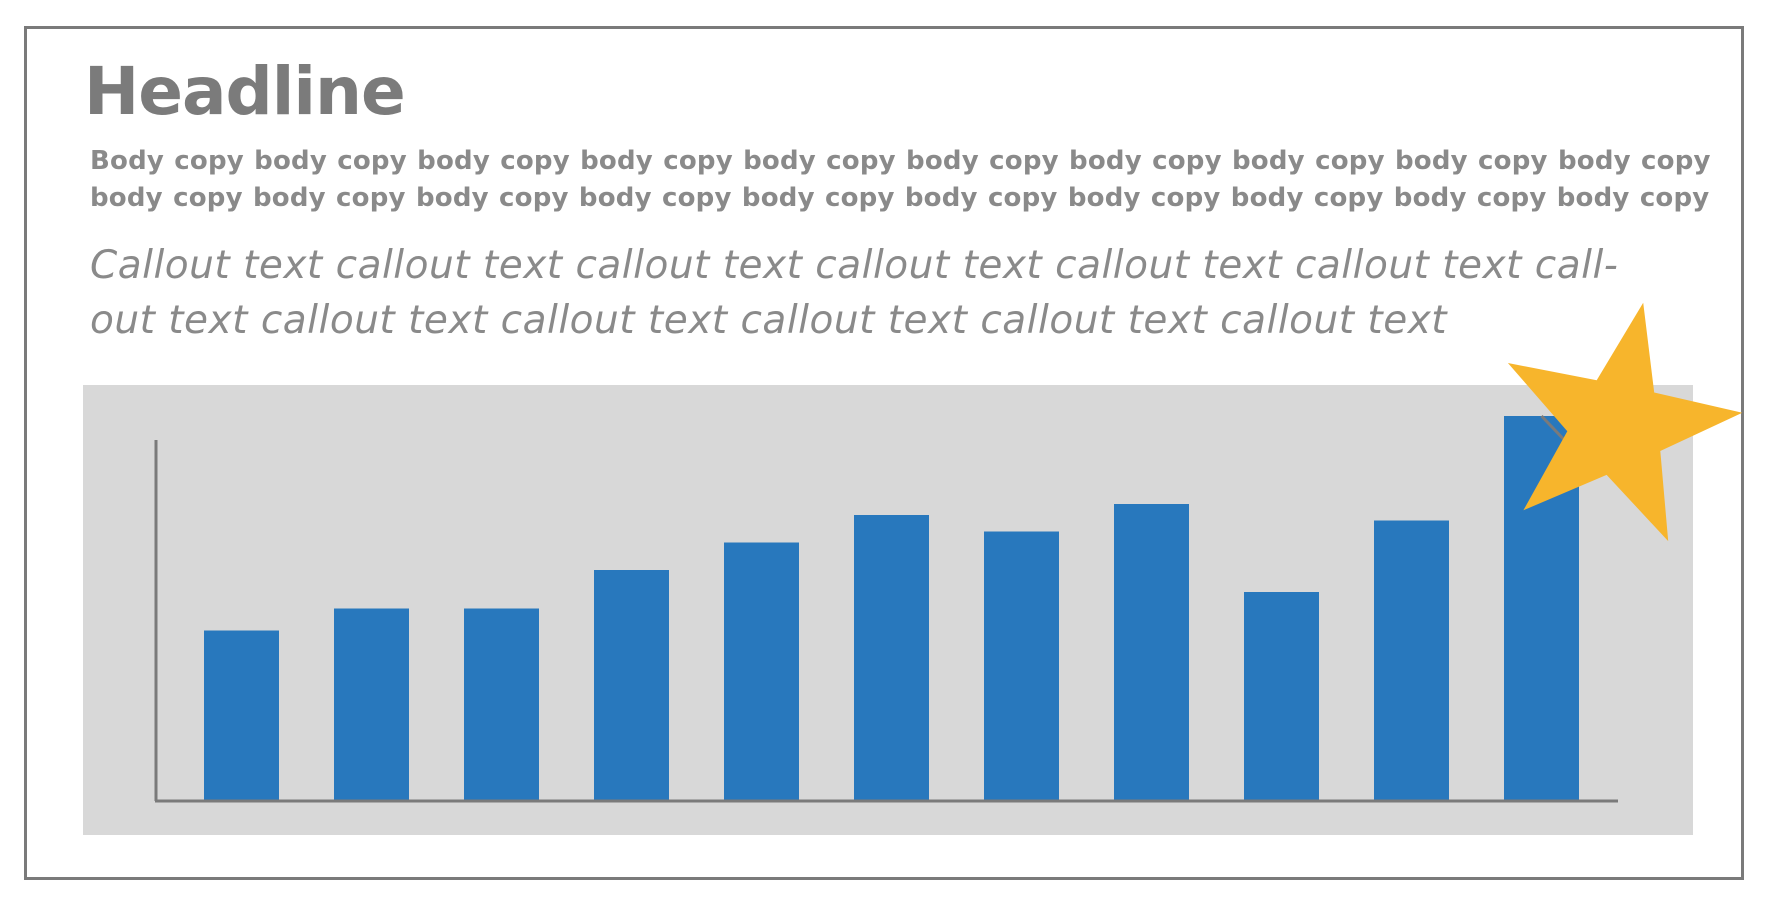 The width and height of the screenshot is (1771, 909). Describe the element at coordinates (1625, 422) in the screenshot. I see `star-icon` at that location.